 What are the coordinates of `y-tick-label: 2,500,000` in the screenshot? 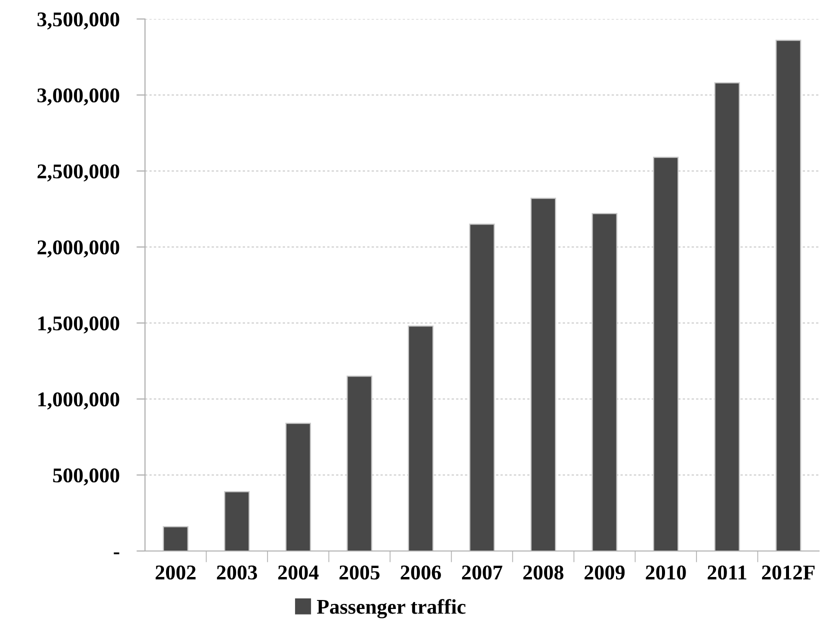 It's located at (79, 173).